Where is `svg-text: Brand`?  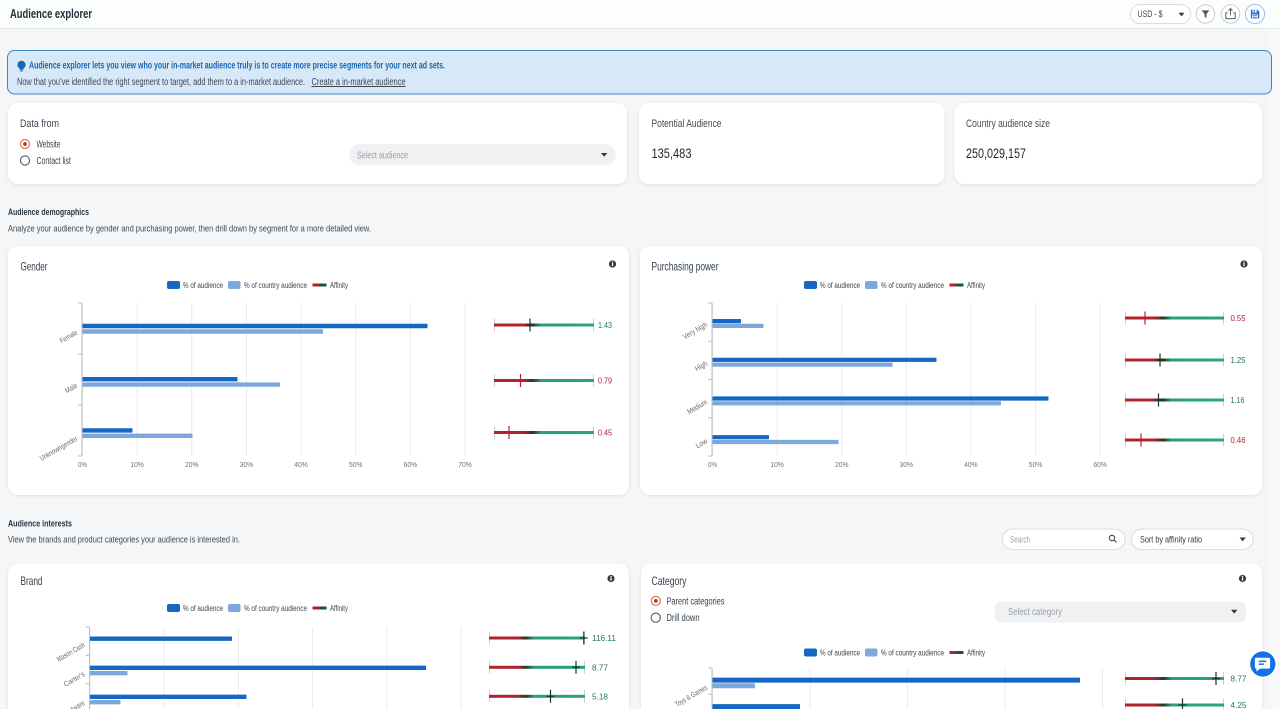 svg-text: Brand is located at coordinates (32, 581).